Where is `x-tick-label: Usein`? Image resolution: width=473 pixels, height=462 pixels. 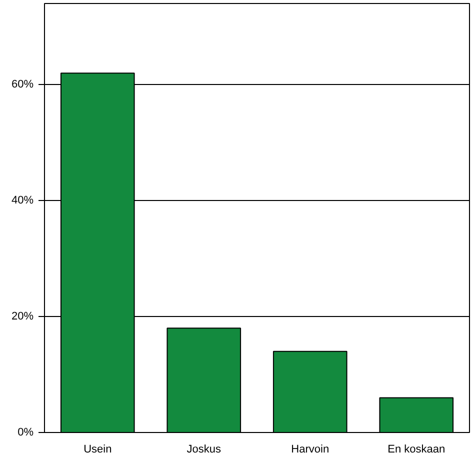 x-tick-label: Usein is located at coordinates (98, 450).